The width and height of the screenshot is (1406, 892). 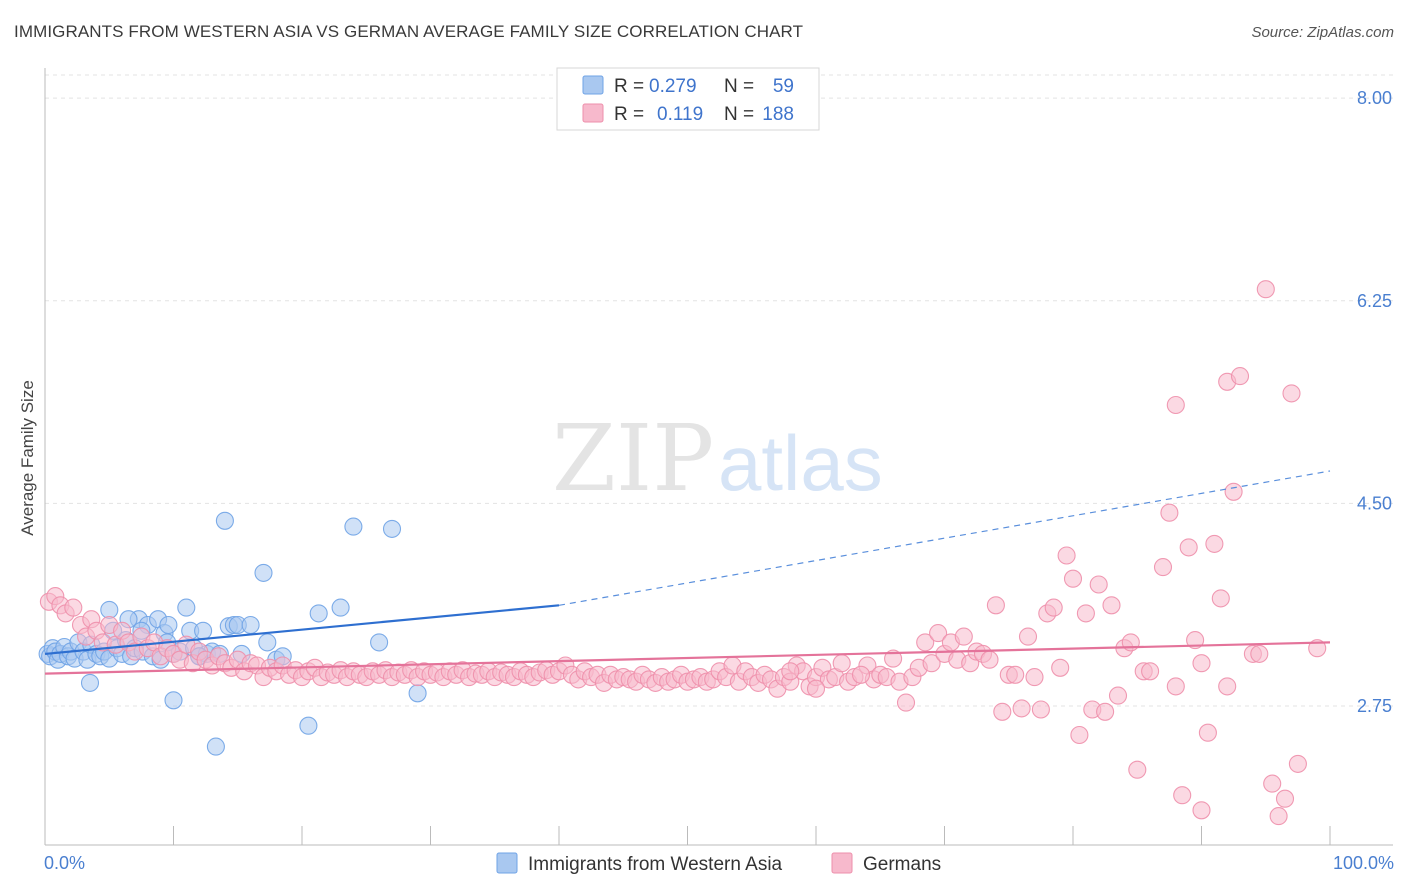 What do you see at coordinates (673, 86) in the screenshot?
I see `legend-r-value-1: 0.279` at bounding box center [673, 86].